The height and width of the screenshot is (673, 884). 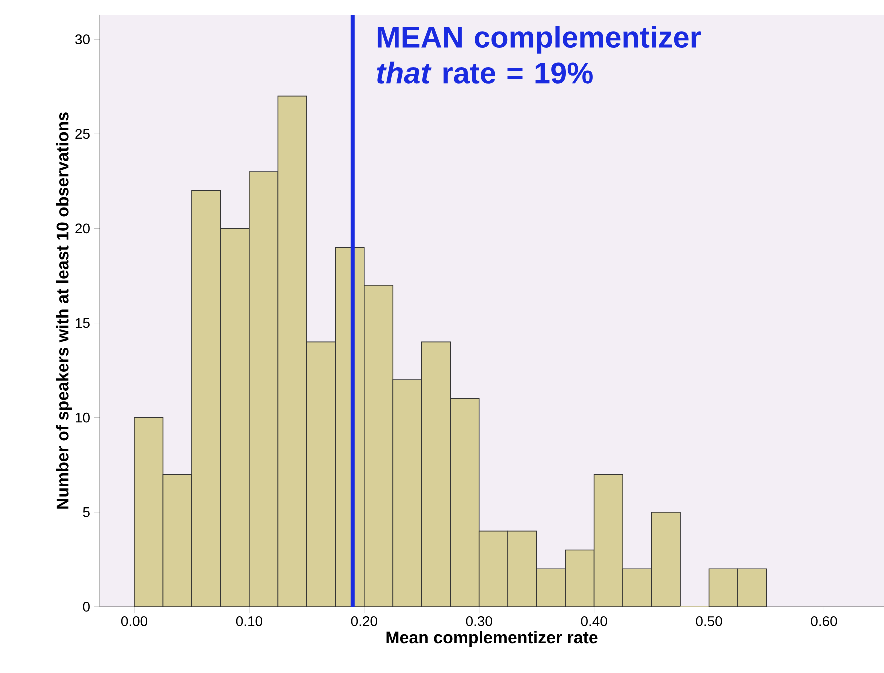 What do you see at coordinates (83, 323) in the screenshot?
I see `y-tick-label: 15` at bounding box center [83, 323].